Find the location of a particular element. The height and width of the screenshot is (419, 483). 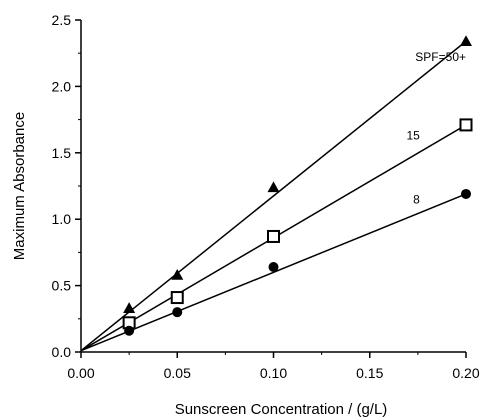

x-tick-label: 0.00 is located at coordinates (80, 373).